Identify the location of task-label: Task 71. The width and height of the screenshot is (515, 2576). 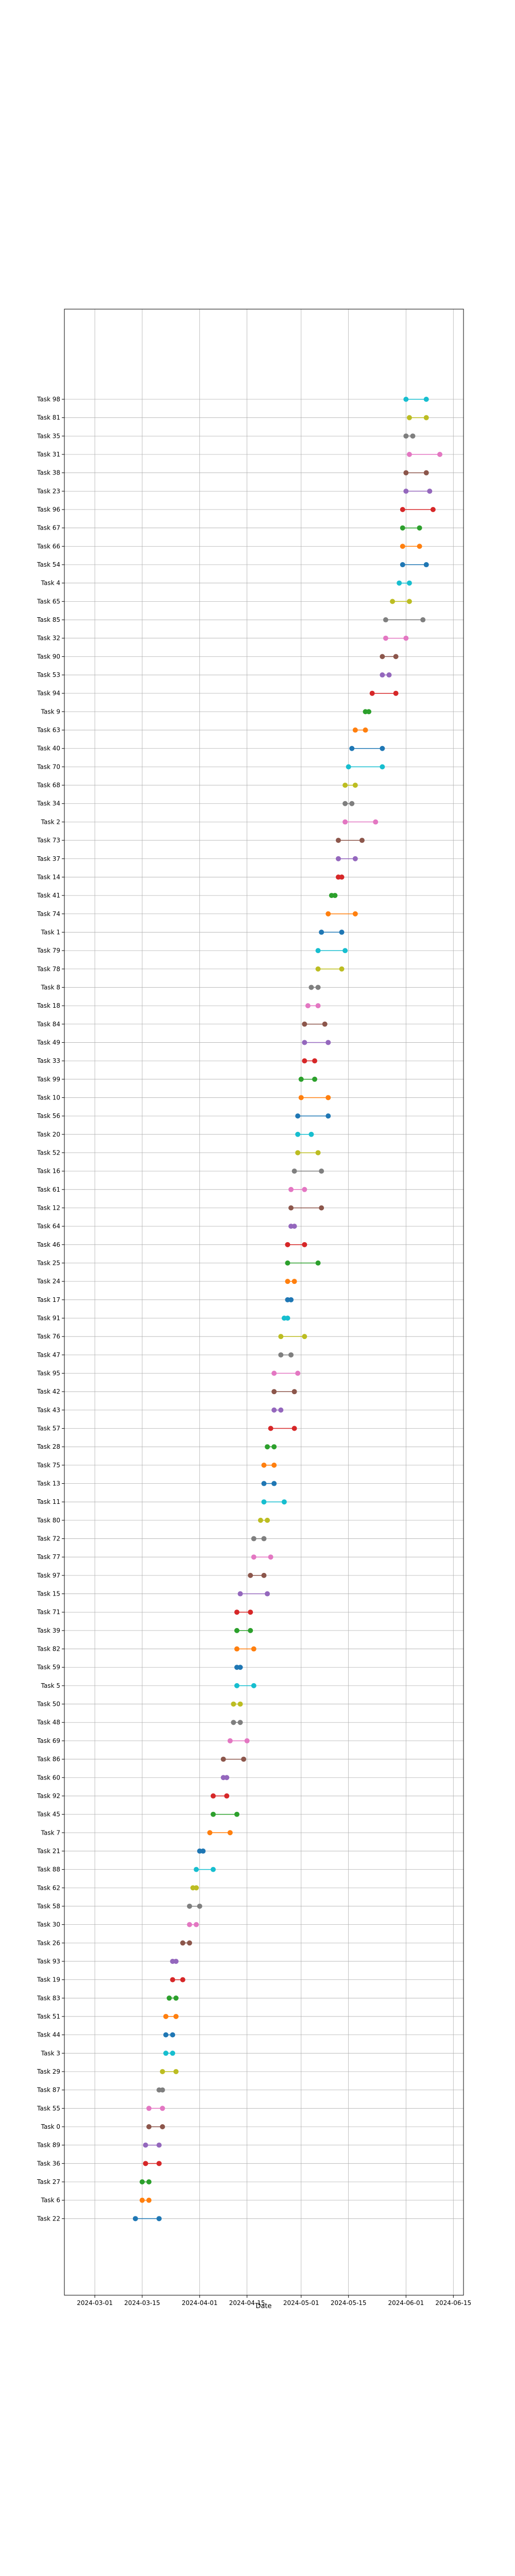
(48, 1612).